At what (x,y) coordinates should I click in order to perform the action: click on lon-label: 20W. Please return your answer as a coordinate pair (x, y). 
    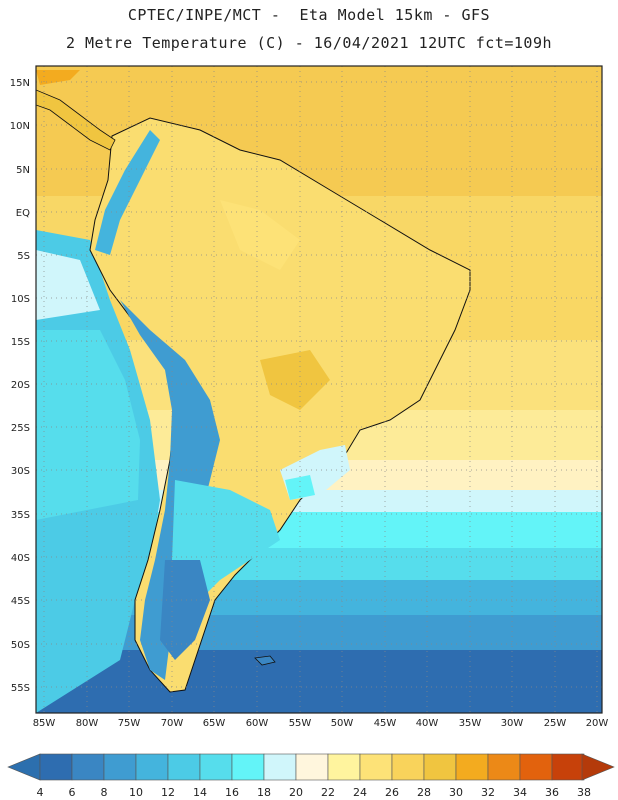
    Looking at the image, I should click on (597, 723).